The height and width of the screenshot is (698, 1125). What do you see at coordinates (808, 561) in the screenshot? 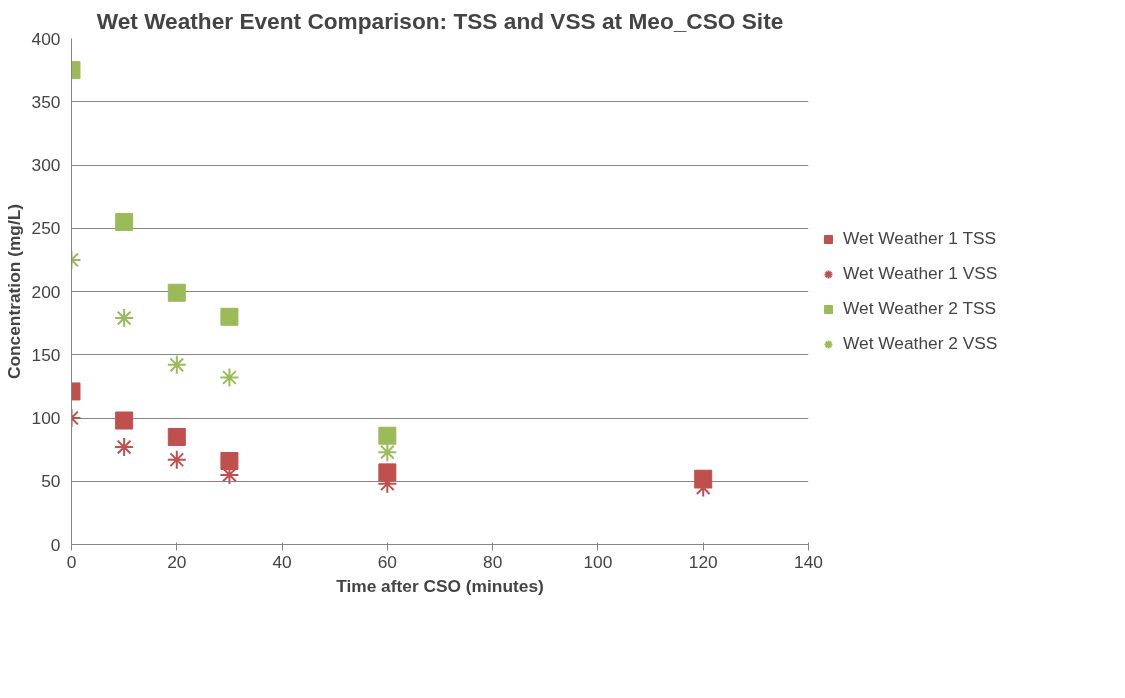
I see `x-tick-label: 140` at bounding box center [808, 561].